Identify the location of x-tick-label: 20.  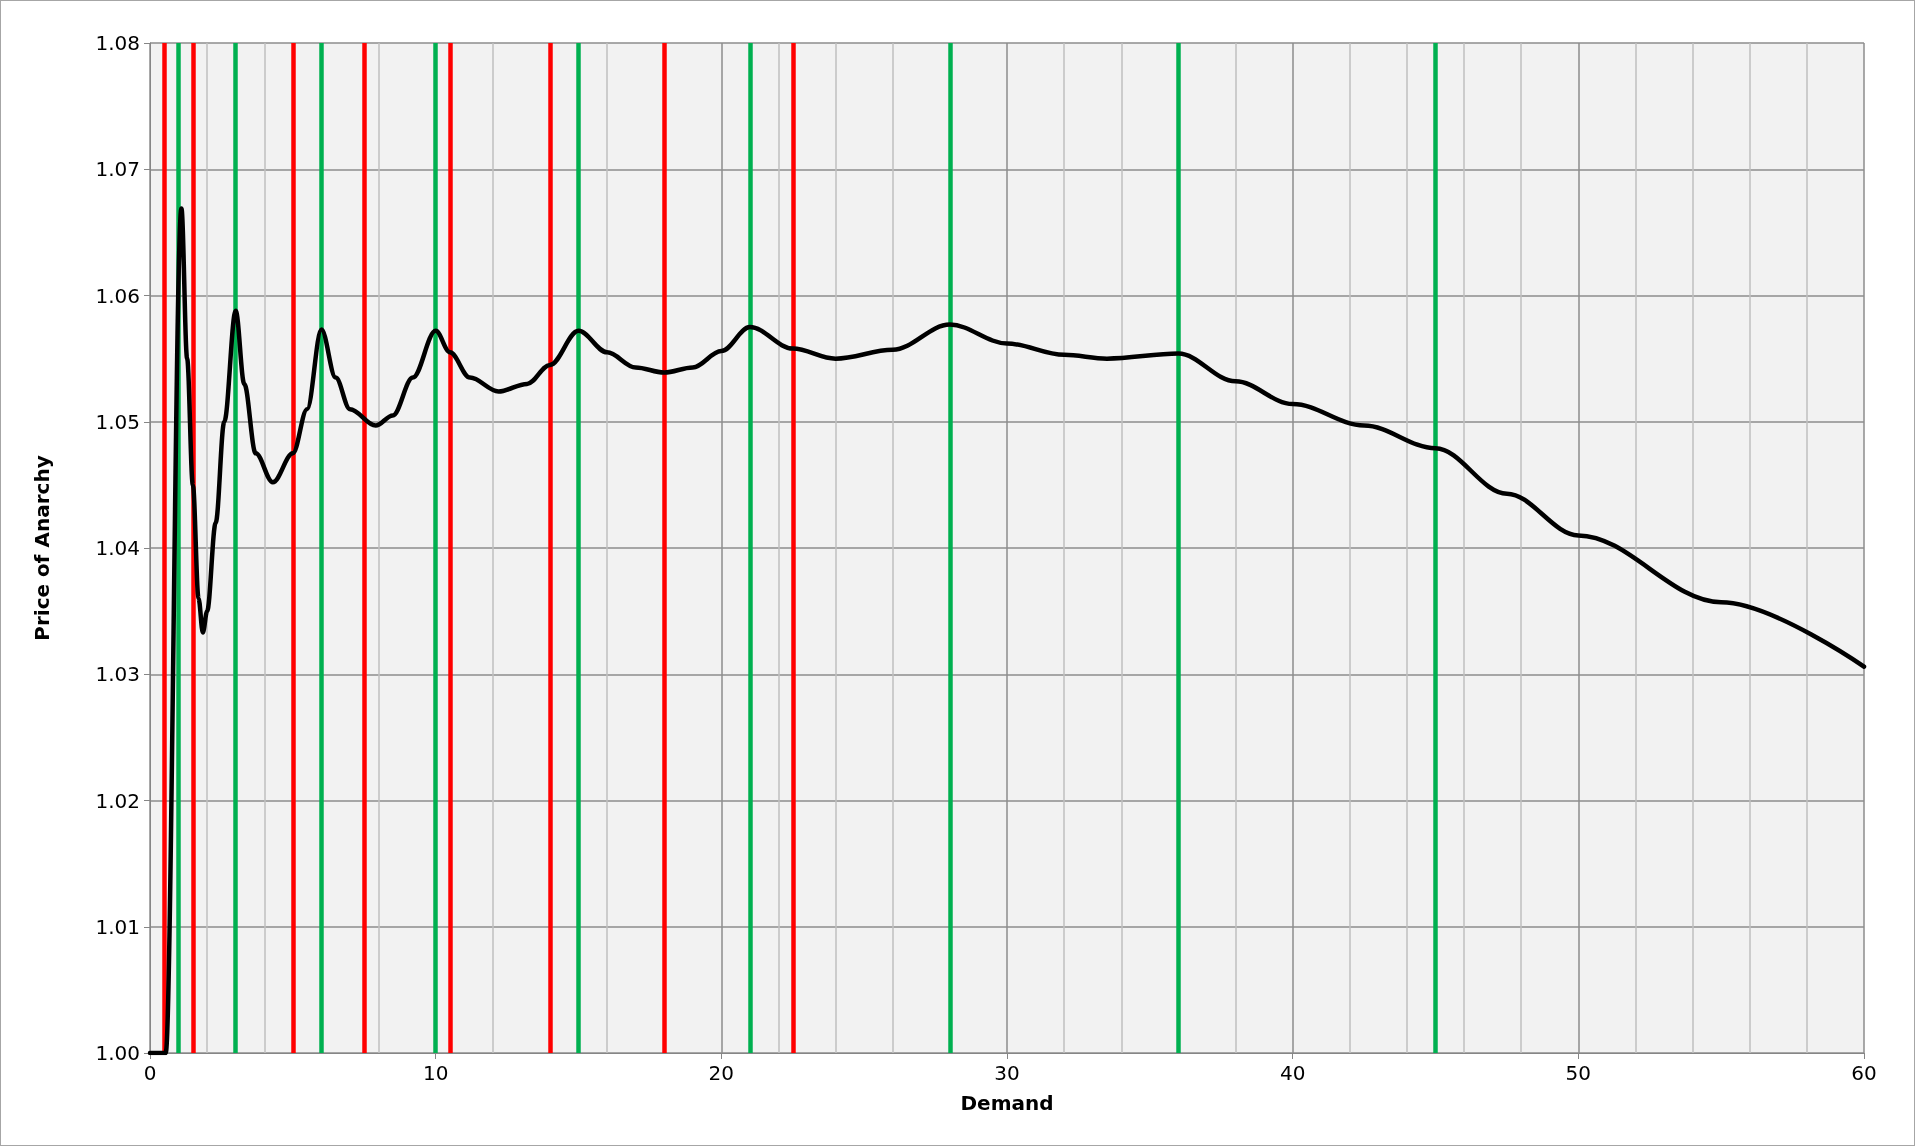
(721, 1073).